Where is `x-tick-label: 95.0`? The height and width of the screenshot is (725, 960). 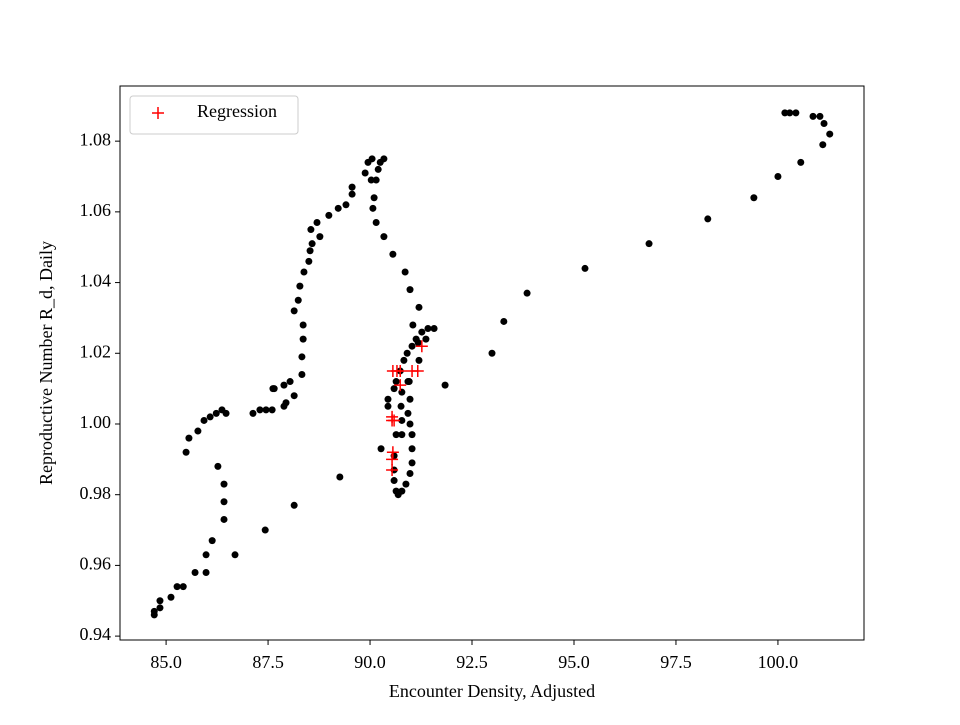
x-tick-label: 95.0 is located at coordinates (574, 662).